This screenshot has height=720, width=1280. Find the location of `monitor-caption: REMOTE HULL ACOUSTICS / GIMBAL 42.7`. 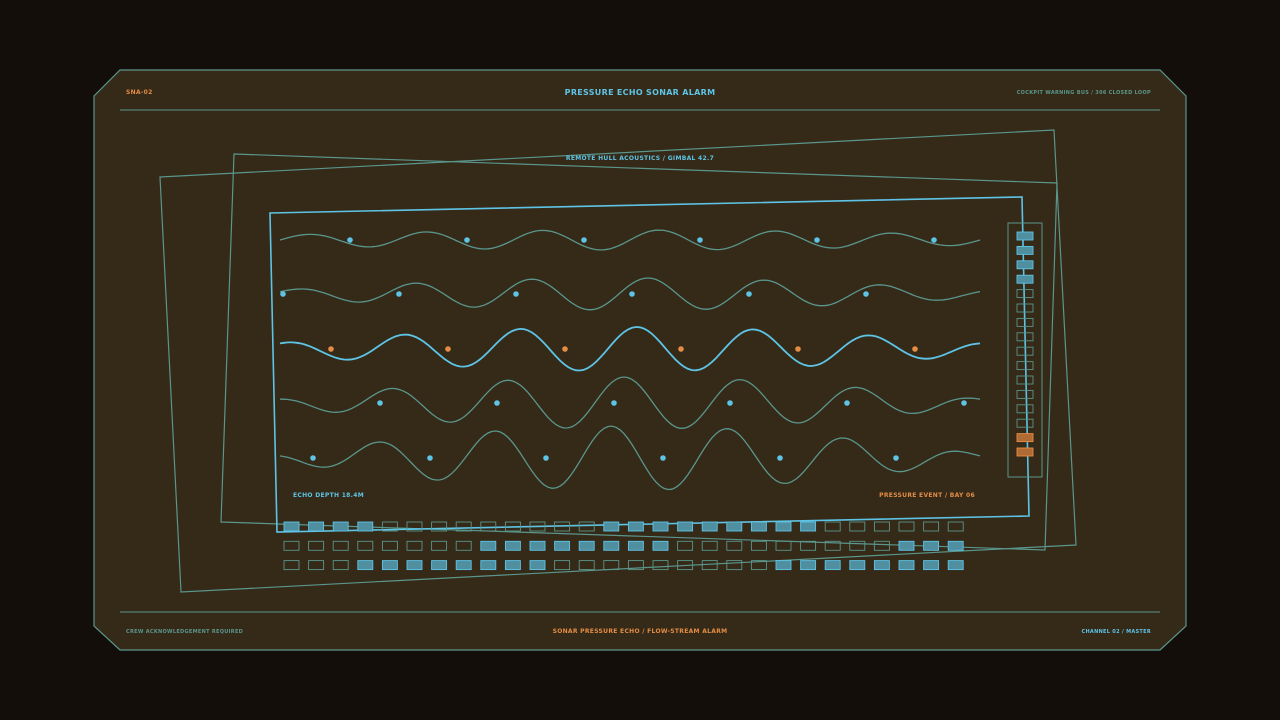

monitor-caption: REMOTE HULL ACOUSTICS / GIMBAL 42.7 is located at coordinates (640, 158).